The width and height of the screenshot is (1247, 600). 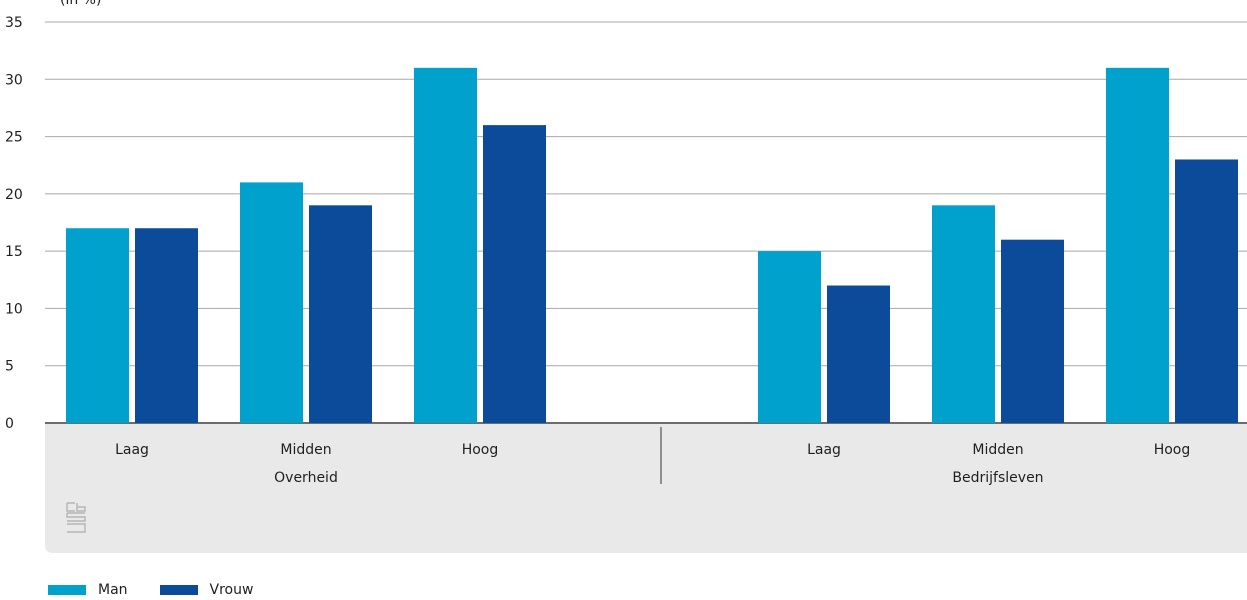 What do you see at coordinates (76, 517) in the screenshot?
I see `cbs-logo-icon` at bounding box center [76, 517].